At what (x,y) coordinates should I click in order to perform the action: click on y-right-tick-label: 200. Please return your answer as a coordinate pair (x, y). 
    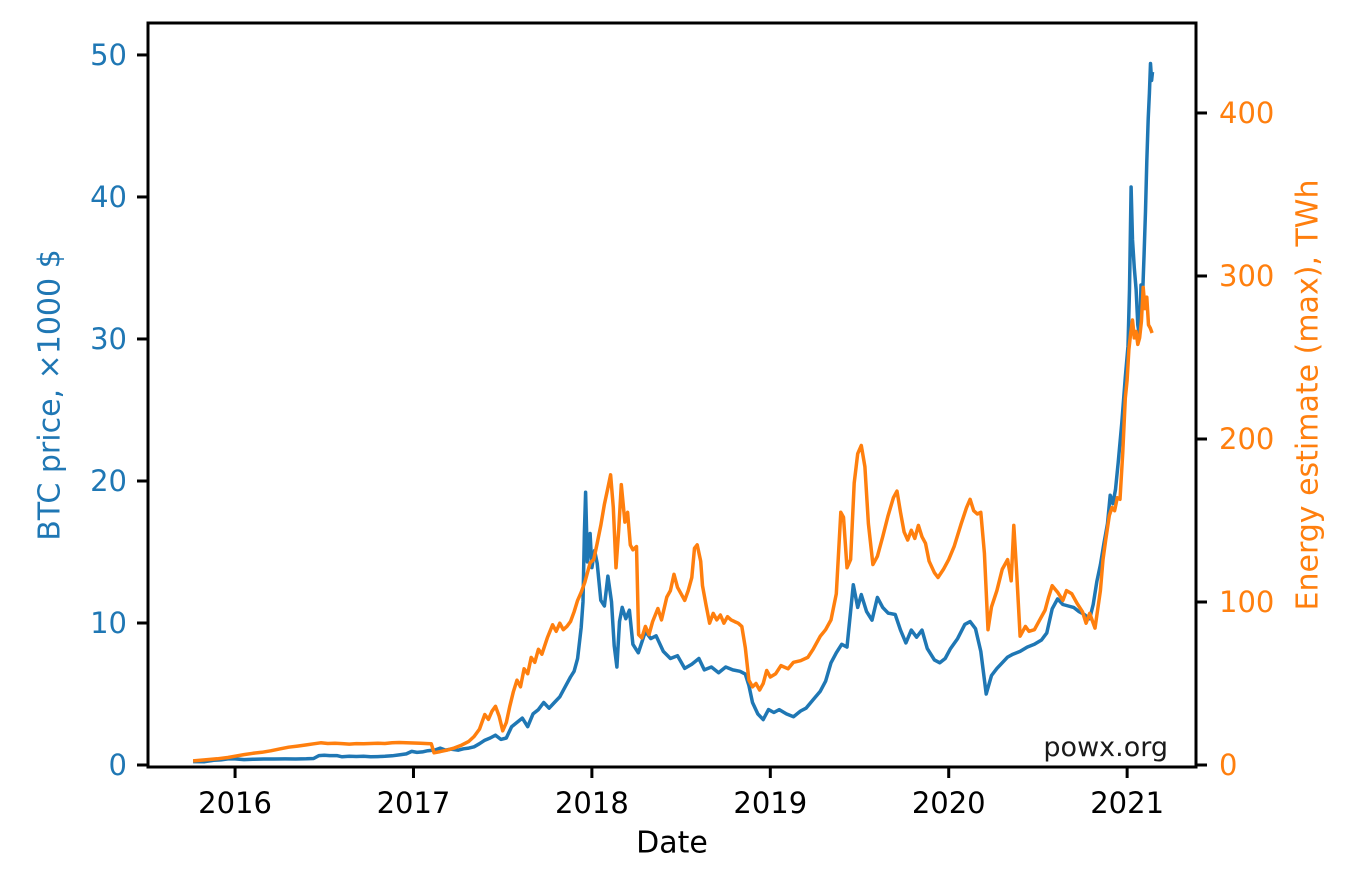
    Looking at the image, I should click on (1247, 438).